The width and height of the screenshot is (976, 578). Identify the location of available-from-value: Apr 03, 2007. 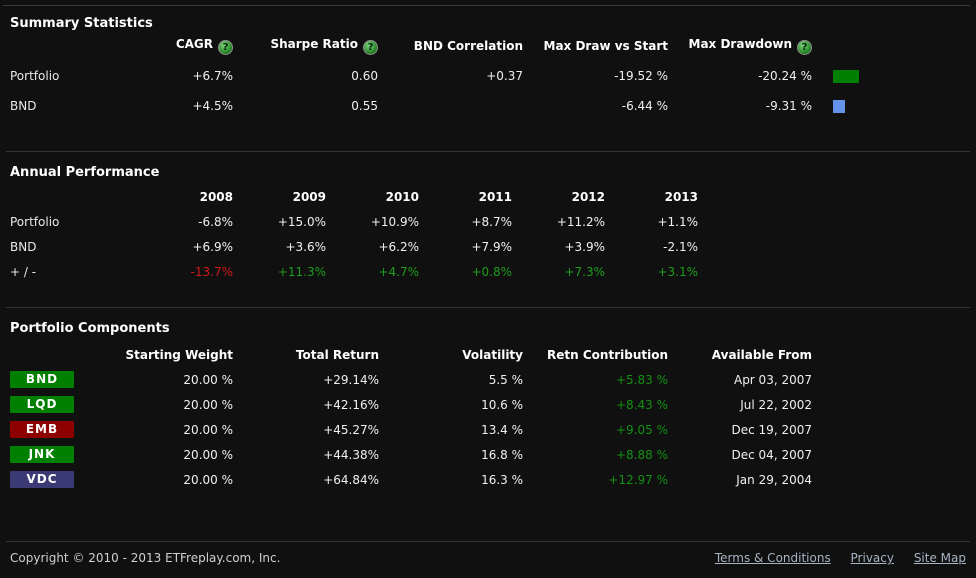
(772, 379).